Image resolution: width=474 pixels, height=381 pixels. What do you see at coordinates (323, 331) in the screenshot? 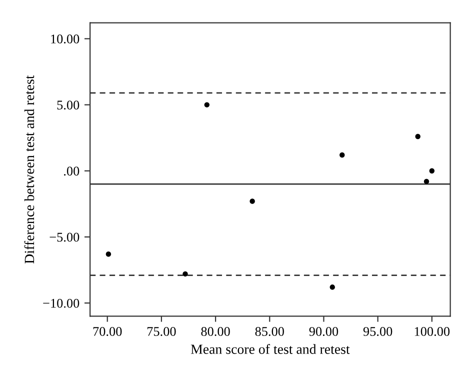
I see `x-tick-label: 90.00` at bounding box center [323, 331].